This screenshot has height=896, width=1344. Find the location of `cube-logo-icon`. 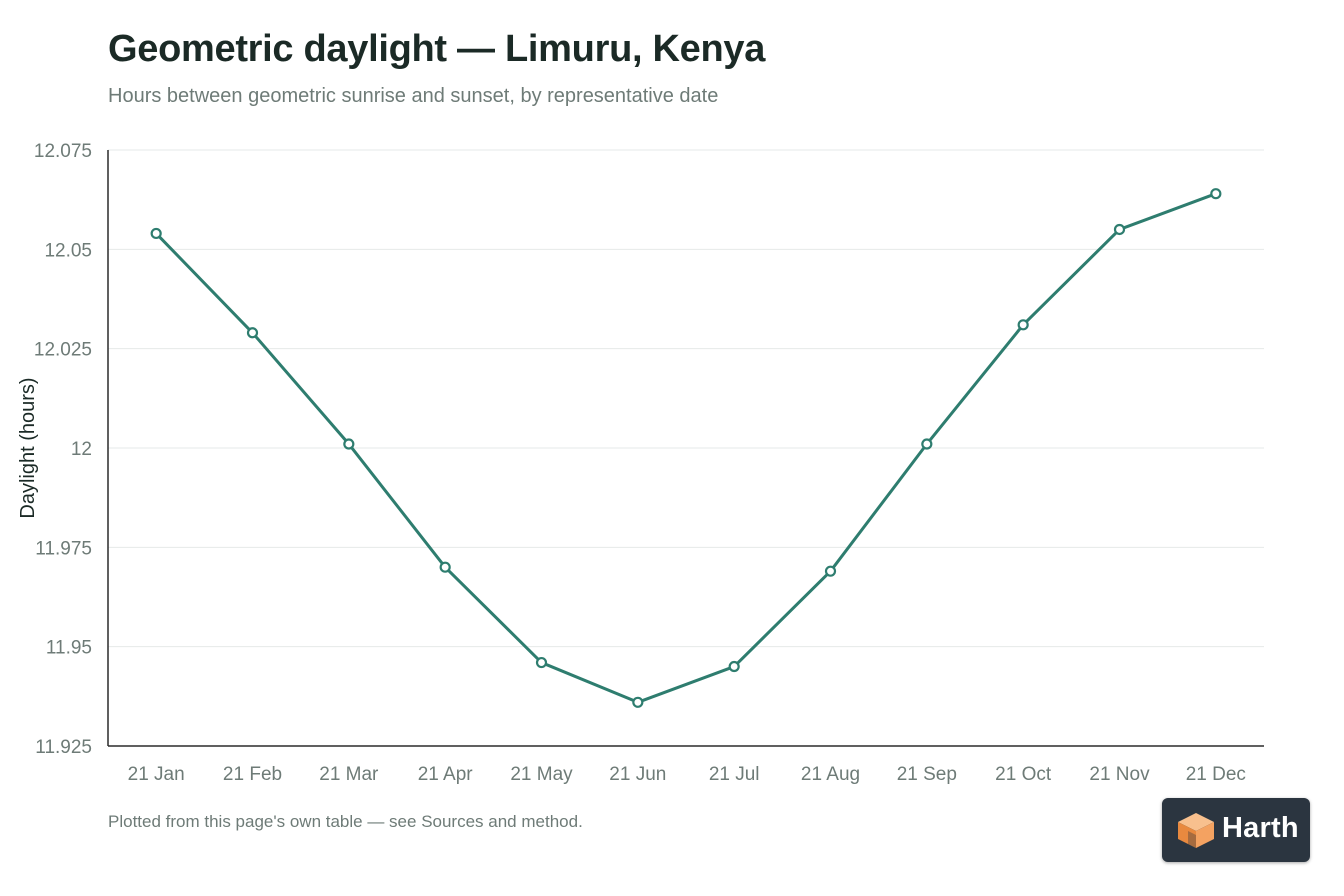

cube-logo-icon is located at coordinates (1196, 830).